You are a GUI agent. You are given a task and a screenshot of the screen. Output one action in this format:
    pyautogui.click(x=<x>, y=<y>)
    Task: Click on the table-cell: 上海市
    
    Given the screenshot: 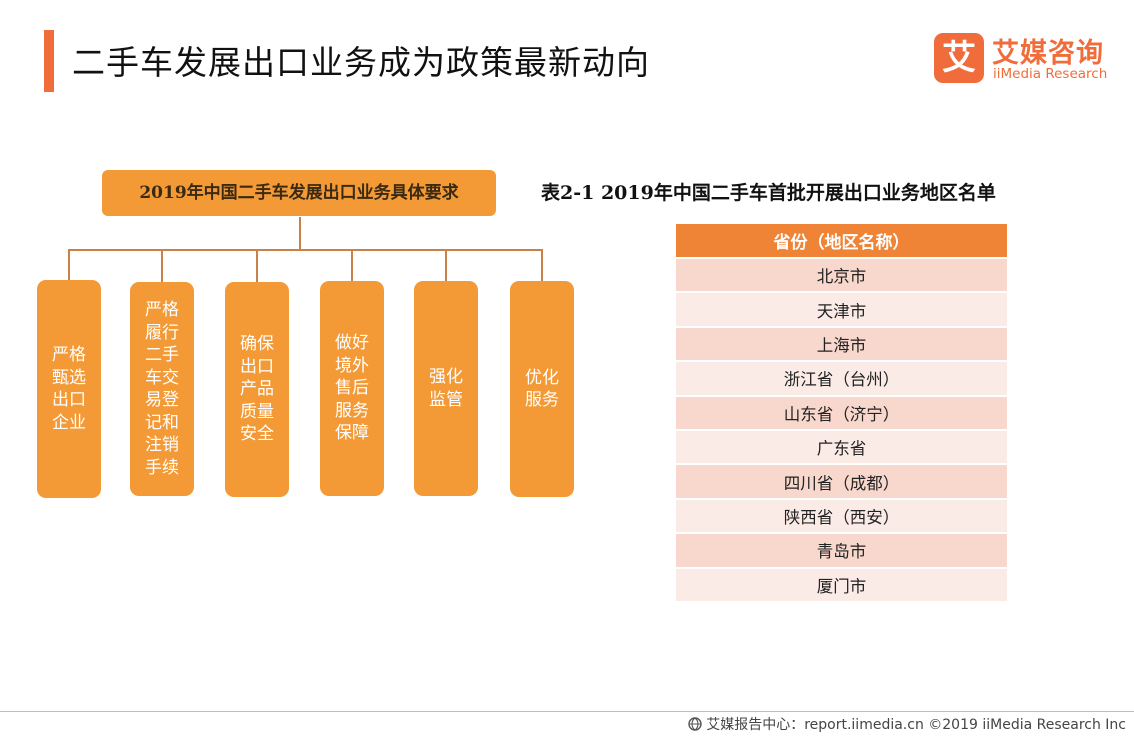 What is the action you would take?
    pyautogui.click(x=841, y=344)
    